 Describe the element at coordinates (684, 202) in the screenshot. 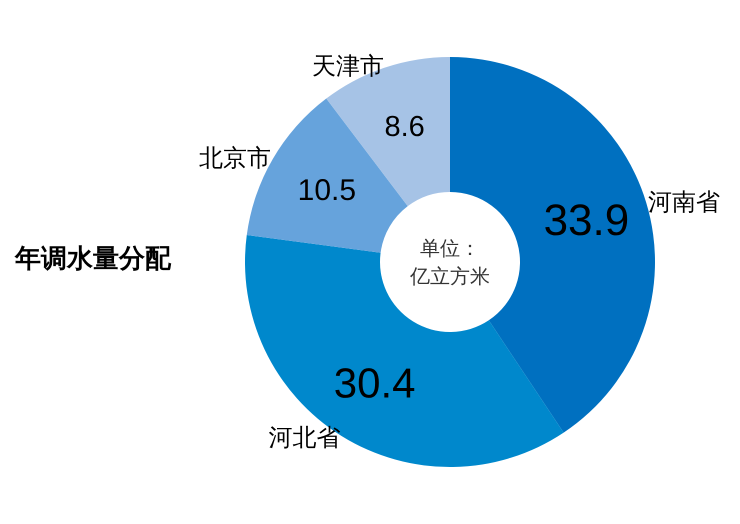

I see `slice-label: 河南省` at that location.